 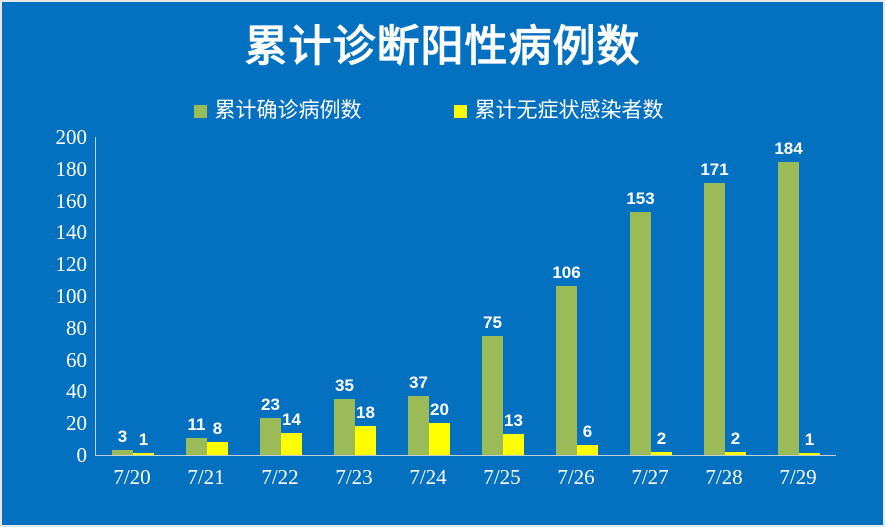 I want to click on y-tick-label: 60, so click(x=76, y=359).